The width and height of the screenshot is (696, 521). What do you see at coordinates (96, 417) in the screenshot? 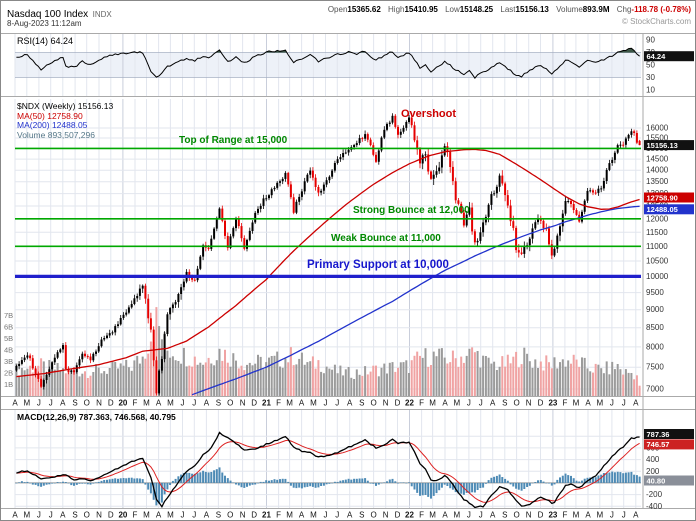
I see `macd-label: MACD(12,26,9) 787.363, 746.568, 40.795` at bounding box center [96, 417].